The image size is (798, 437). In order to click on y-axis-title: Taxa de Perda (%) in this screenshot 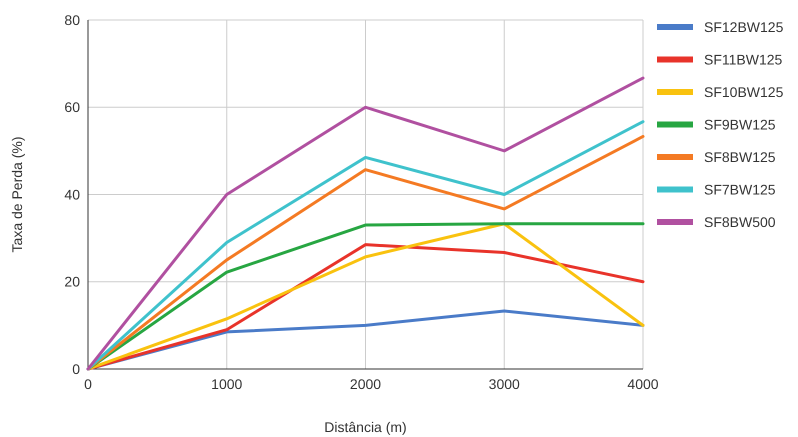, I will do `click(17, 194)`.